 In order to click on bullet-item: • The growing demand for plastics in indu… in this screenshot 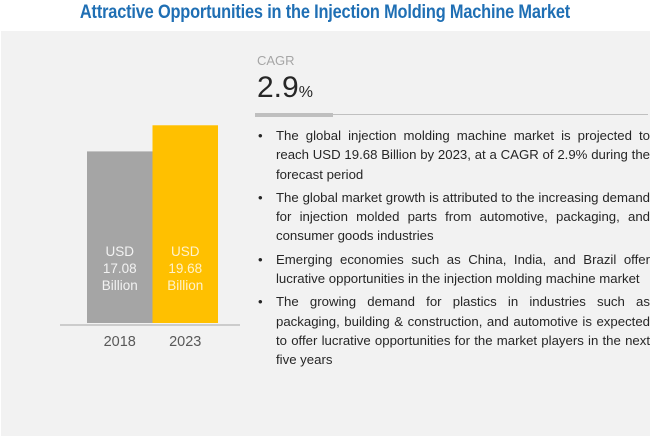, I will do `click(454, 331)`.